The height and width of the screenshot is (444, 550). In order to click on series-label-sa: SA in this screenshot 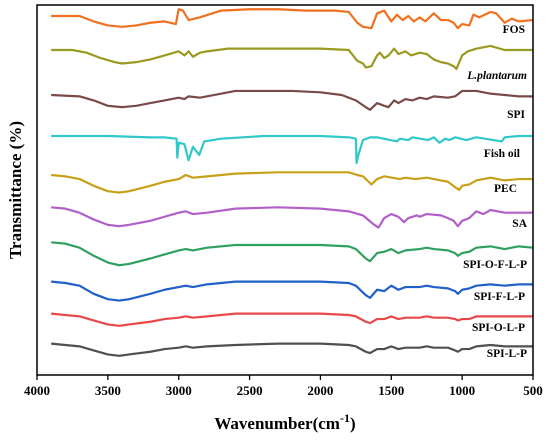, I will do `click(519, 224)`.